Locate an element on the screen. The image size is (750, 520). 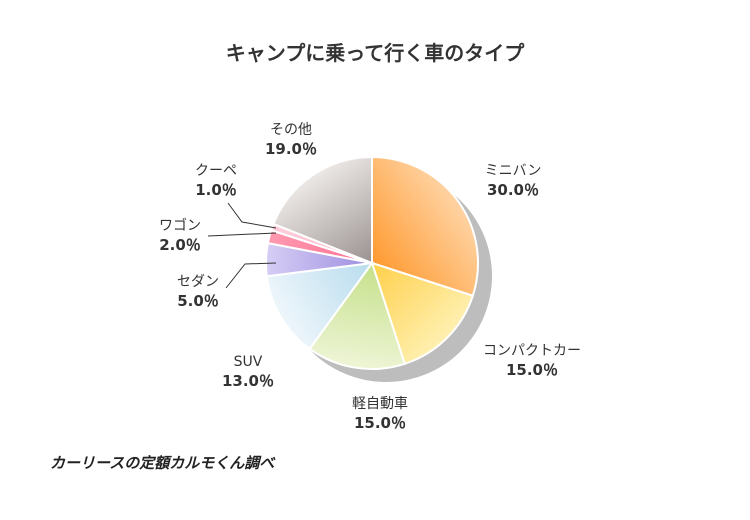
source-note: カーリースの定額カルモくん調べ is located at coordinates (162, 463).